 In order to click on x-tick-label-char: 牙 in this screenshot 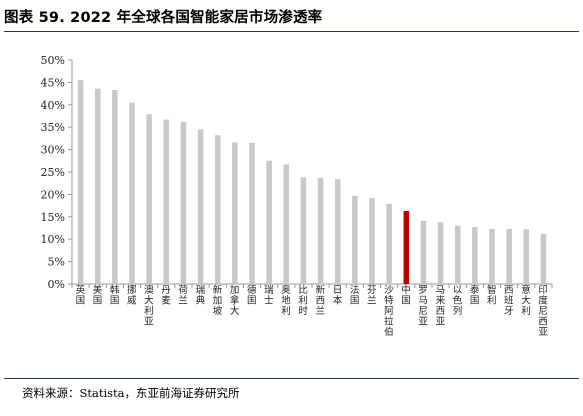, I will do `click(509, 311)`.